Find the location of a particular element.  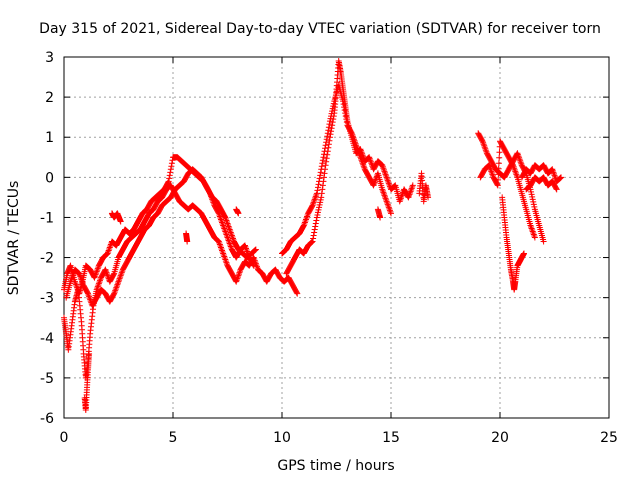

x-tick-label: 0 is located at coordinates (64, 438).